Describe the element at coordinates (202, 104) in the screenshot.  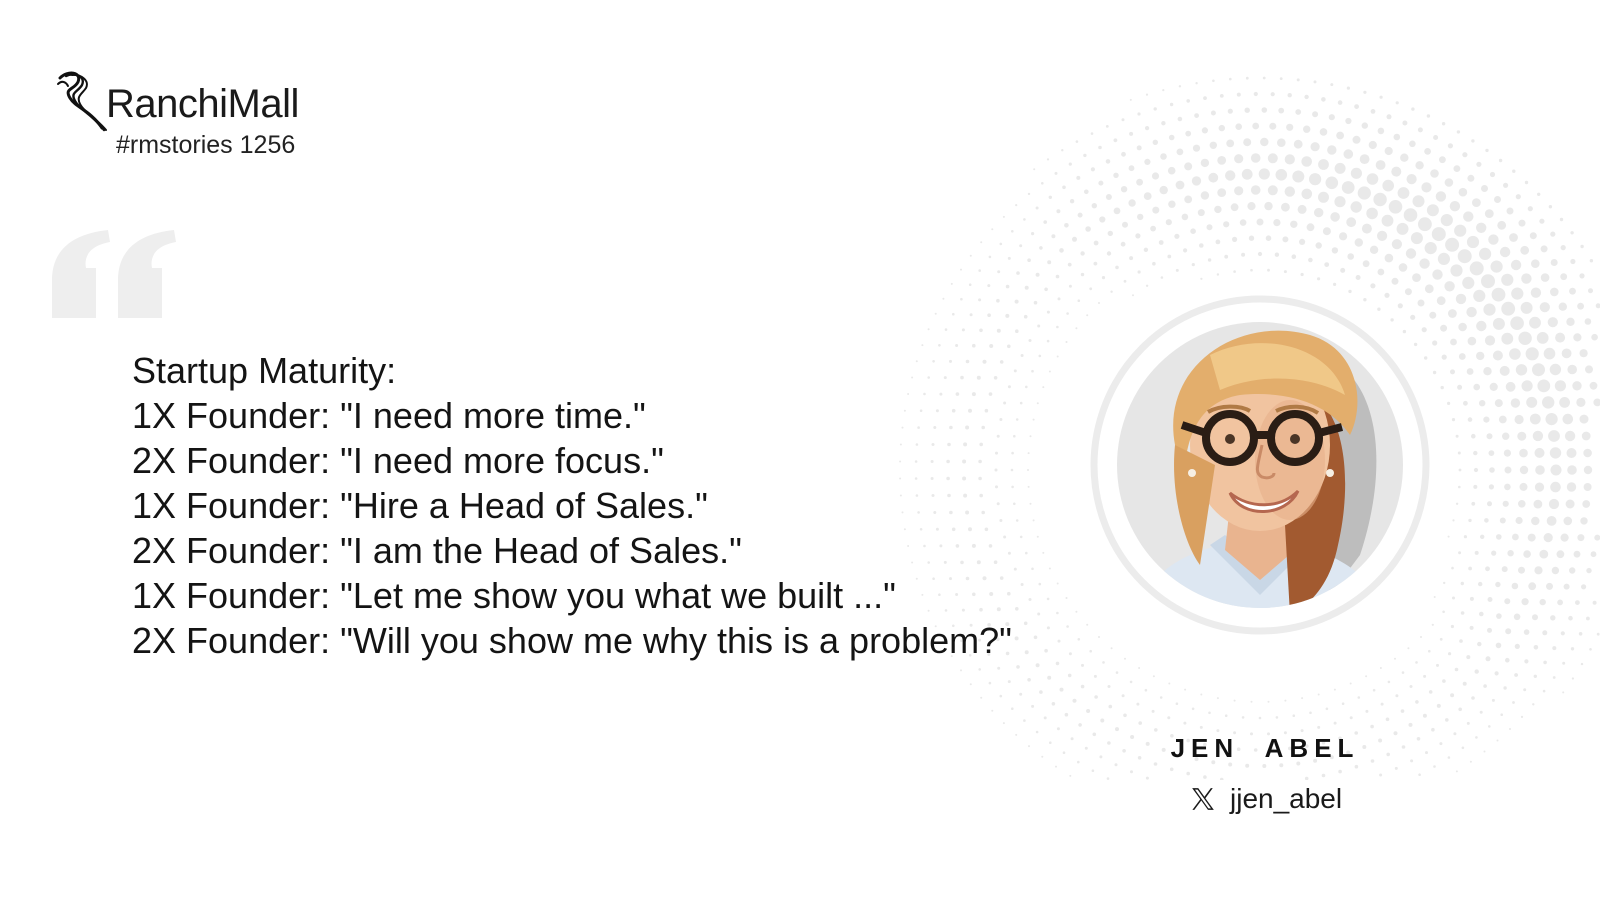
I see `brand-name: RanchiMall` at that location.